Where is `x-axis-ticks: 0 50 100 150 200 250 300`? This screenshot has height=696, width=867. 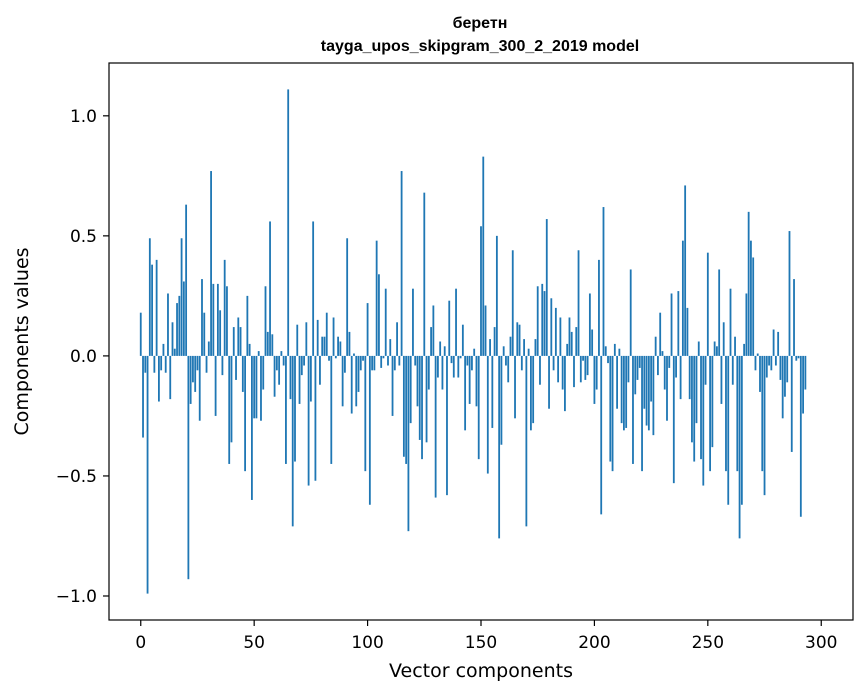 x-axis-ticks: 0 50 100 150 200 250 300 is located at coordinates (486, 636).